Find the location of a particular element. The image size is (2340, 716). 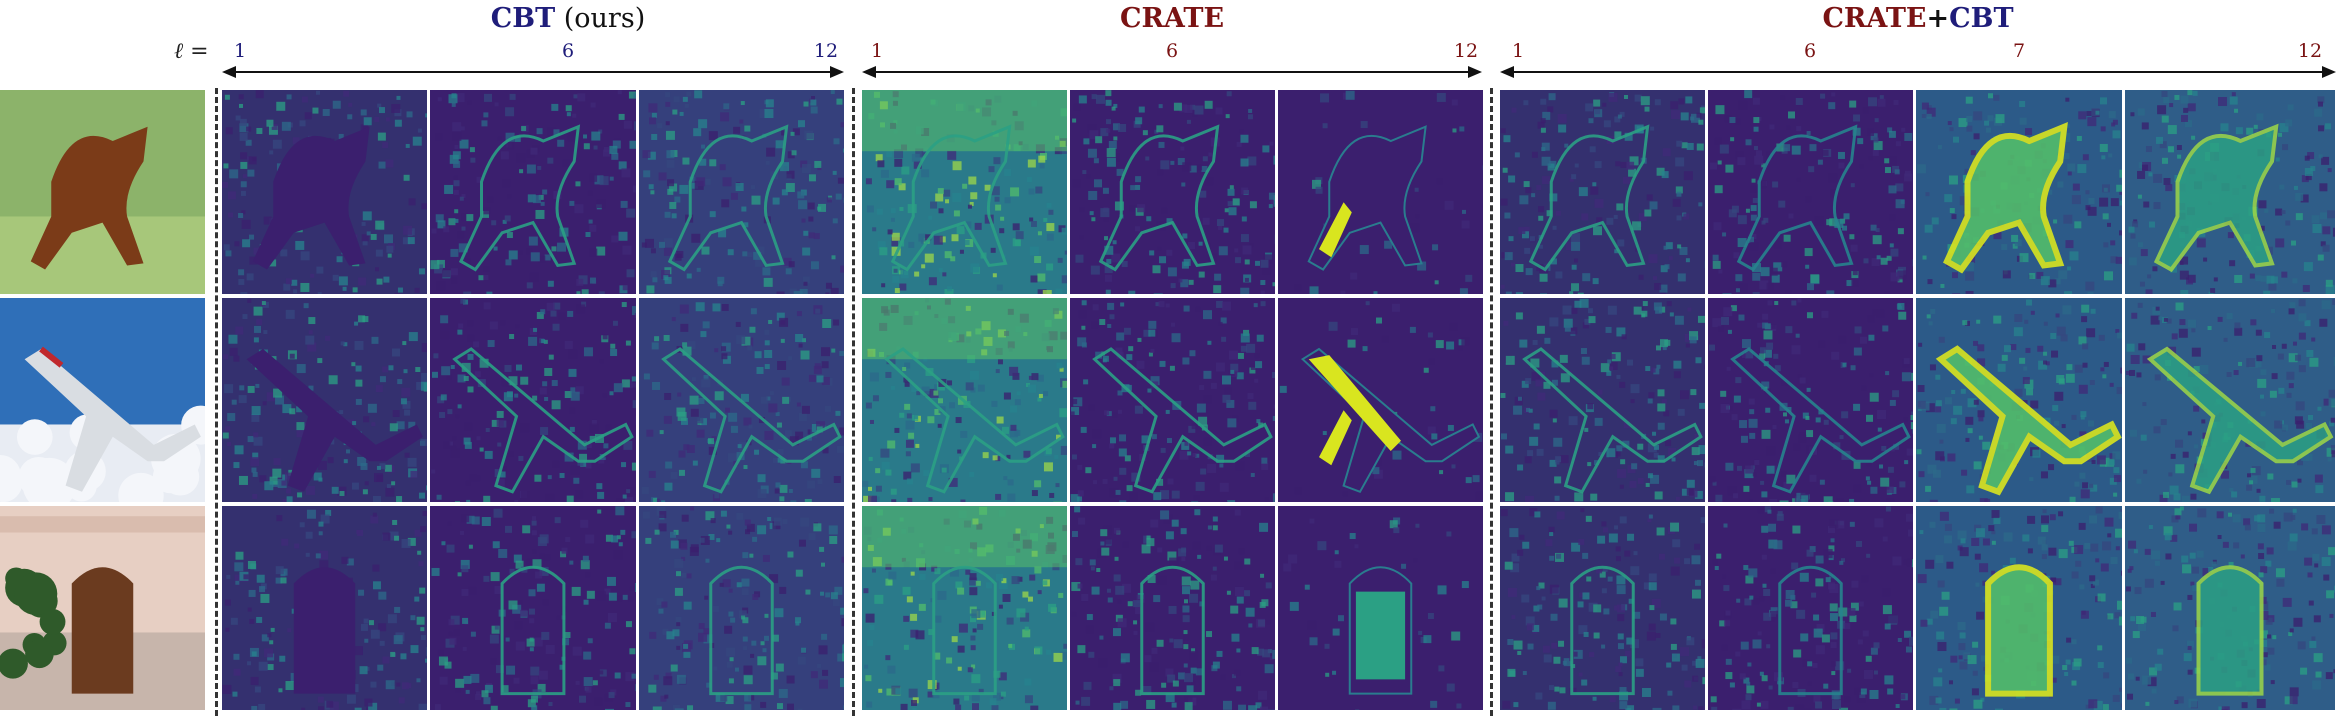

tick-cc-1: 1 is located at coordinates (1518, 51).